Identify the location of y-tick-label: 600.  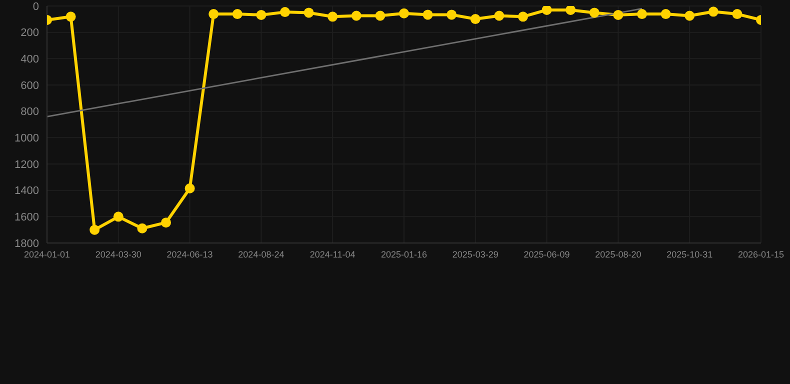
(29, 86).